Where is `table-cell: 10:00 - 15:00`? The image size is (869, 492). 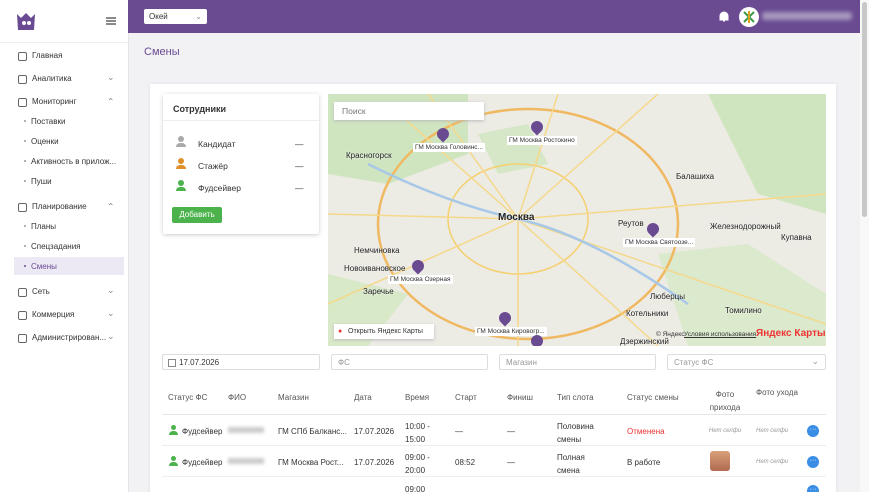 table-cell: 10:00 - 15:00 is located at coordinates (417, 433).